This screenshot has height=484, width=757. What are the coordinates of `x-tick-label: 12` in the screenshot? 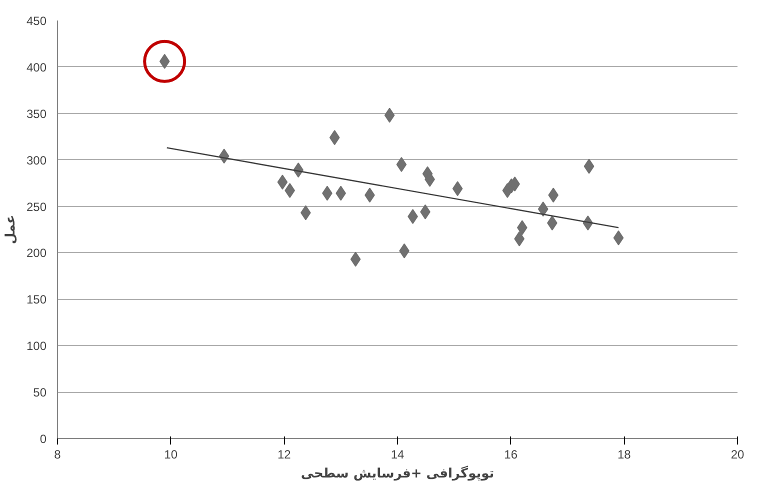 It's located at (284, 455).